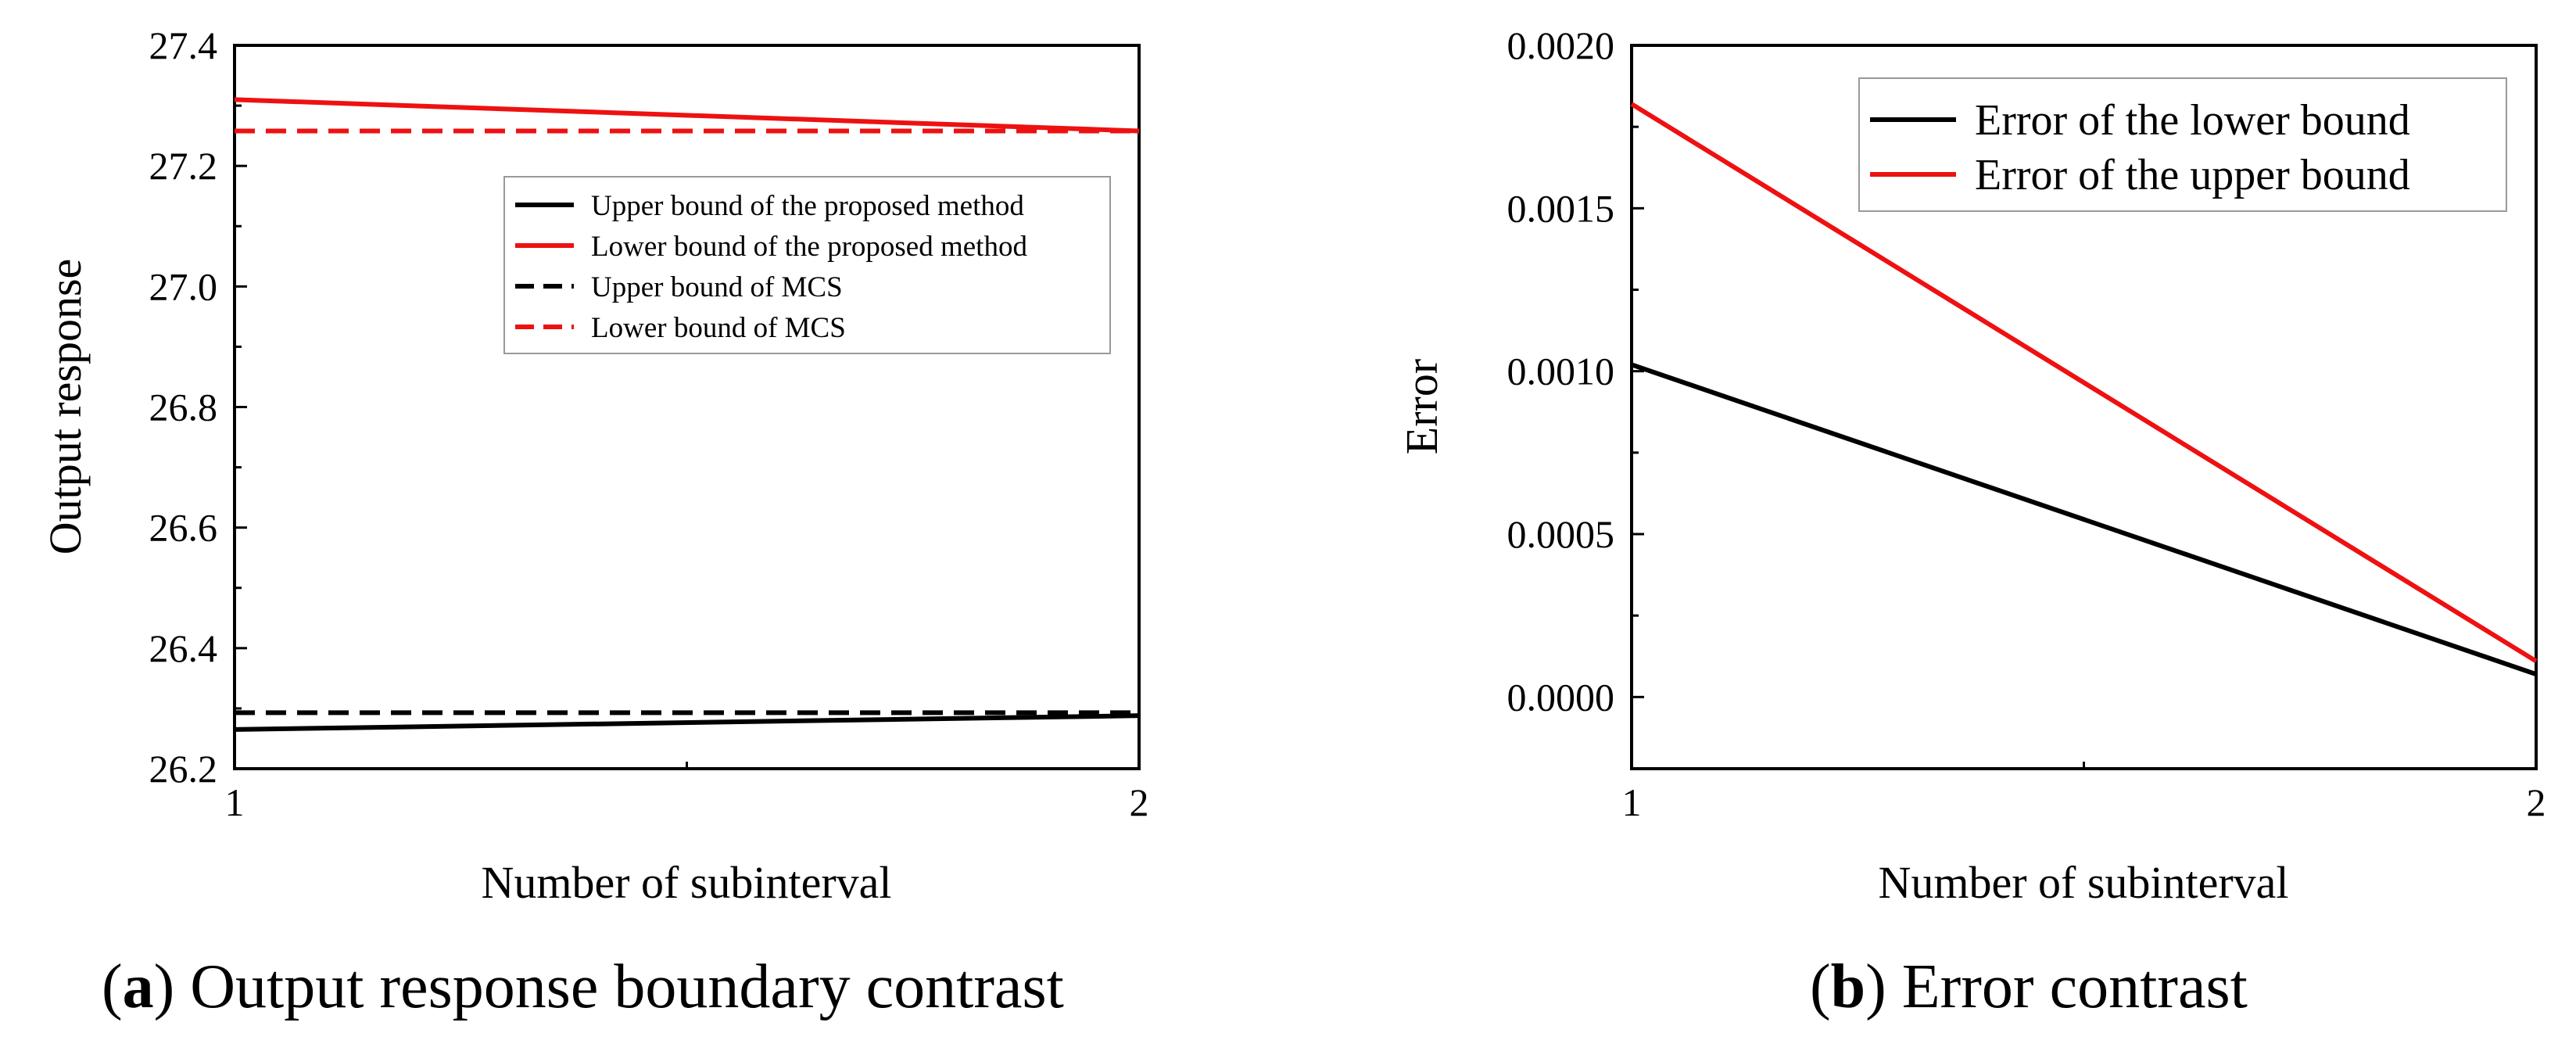  I want to click on panel-a-legend-label: Lower bound of the proposed method, so click(809, 247).